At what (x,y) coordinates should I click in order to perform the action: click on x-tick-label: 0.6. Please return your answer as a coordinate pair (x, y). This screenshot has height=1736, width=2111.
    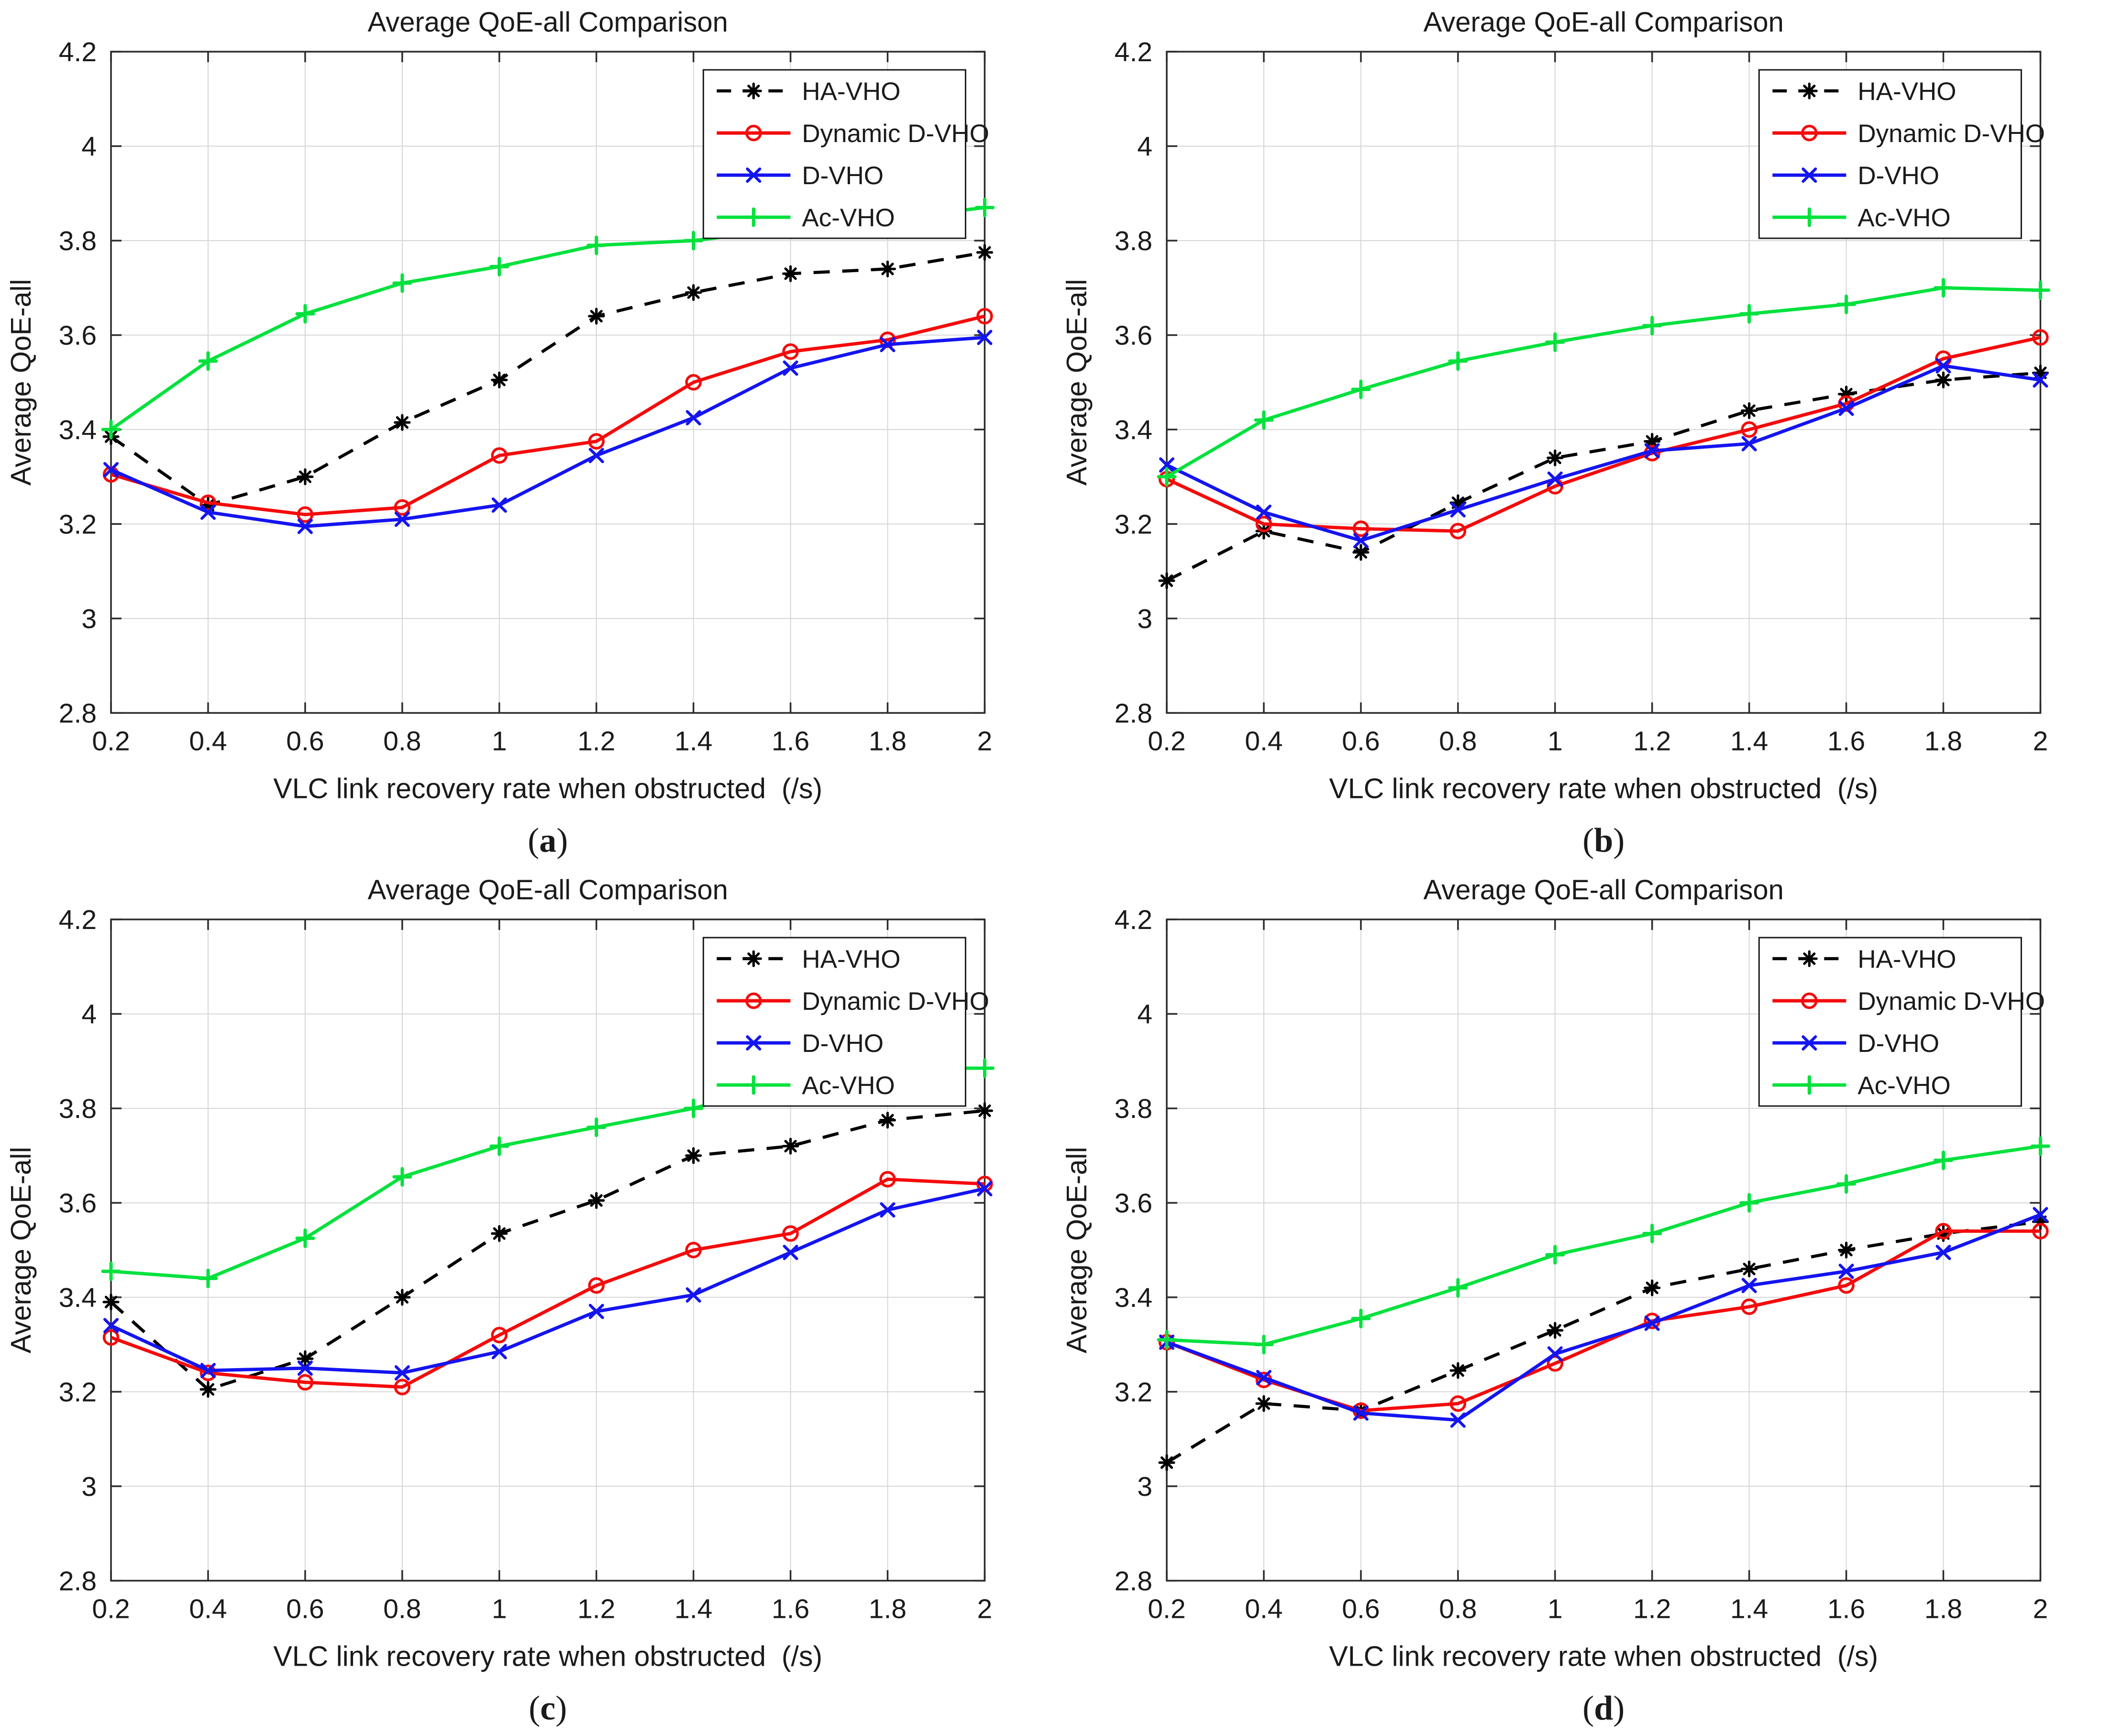
    Looking at the image, I should click on (305, 1609).